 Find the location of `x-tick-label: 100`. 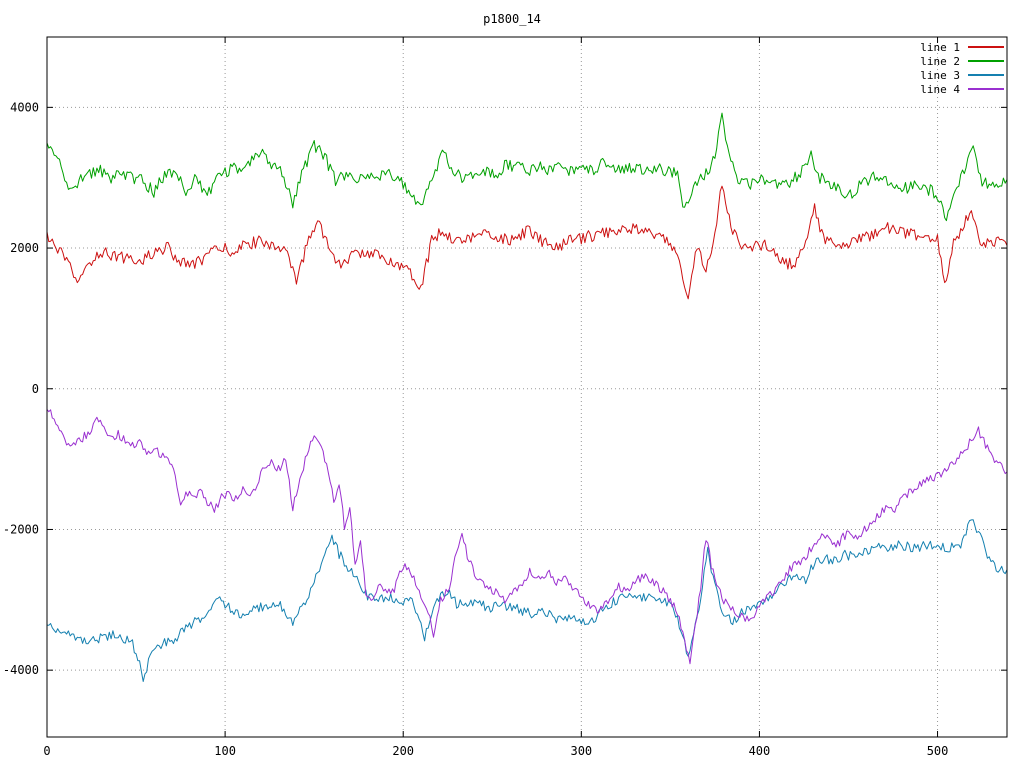

x-tick-label: 100 is located at coordinates (225, 751).